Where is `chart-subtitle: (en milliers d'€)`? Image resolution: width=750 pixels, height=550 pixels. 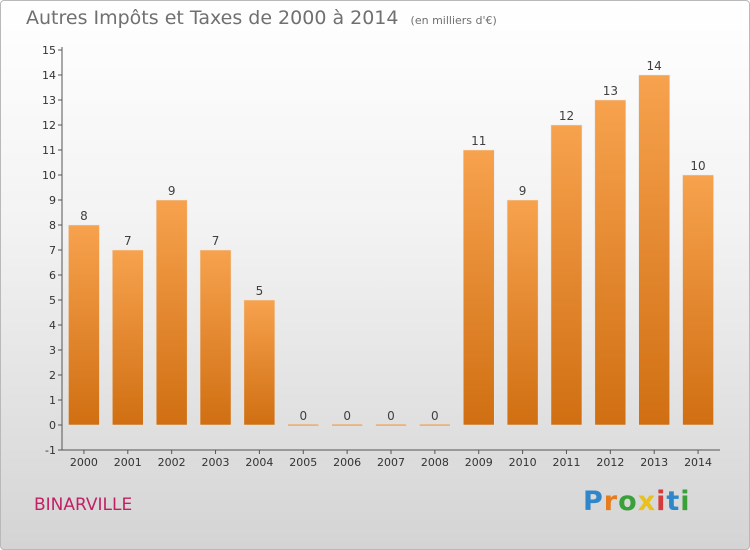 chart-subtitle: (en milliers d'€) is located at coordinates (453, 20).